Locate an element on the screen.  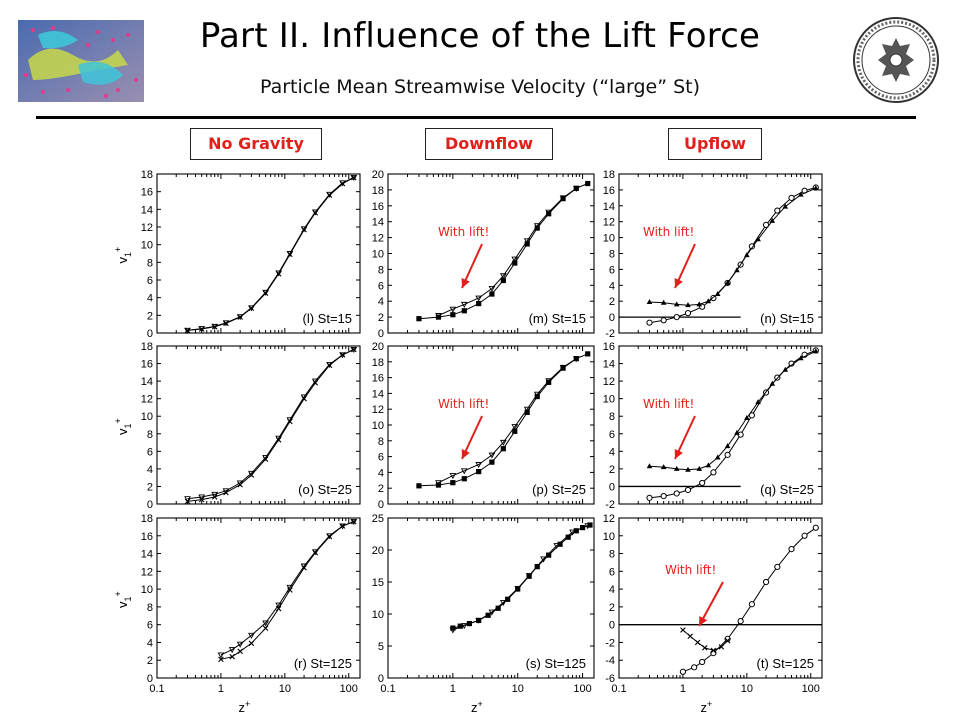
y-tick-label: 18 is located at coordinates (378, 363).